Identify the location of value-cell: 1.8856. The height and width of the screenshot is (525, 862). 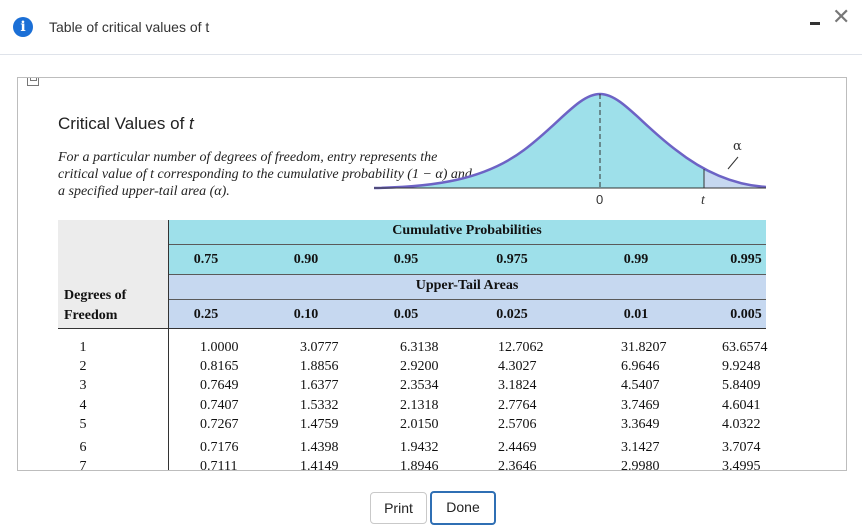
(319, 366).